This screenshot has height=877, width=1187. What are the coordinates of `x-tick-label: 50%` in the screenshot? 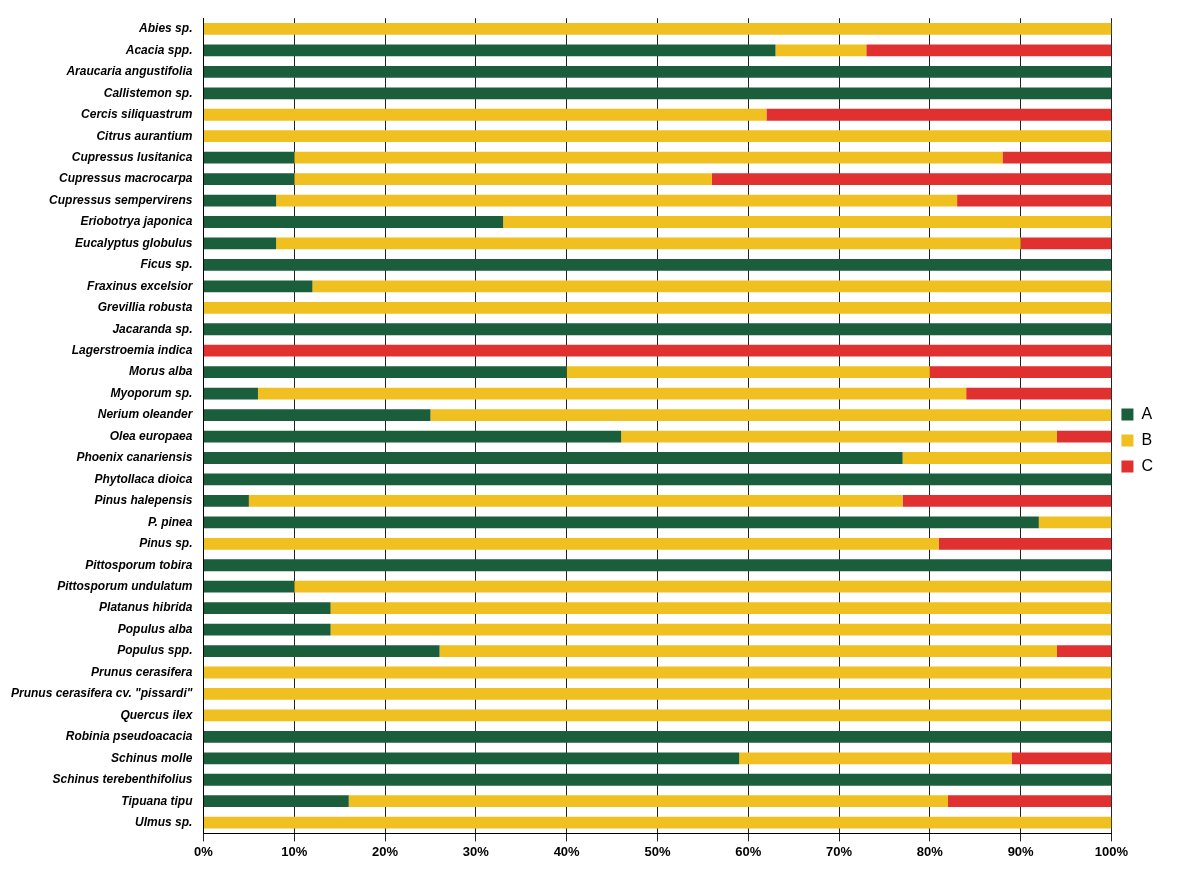 It's located at (657, 851).